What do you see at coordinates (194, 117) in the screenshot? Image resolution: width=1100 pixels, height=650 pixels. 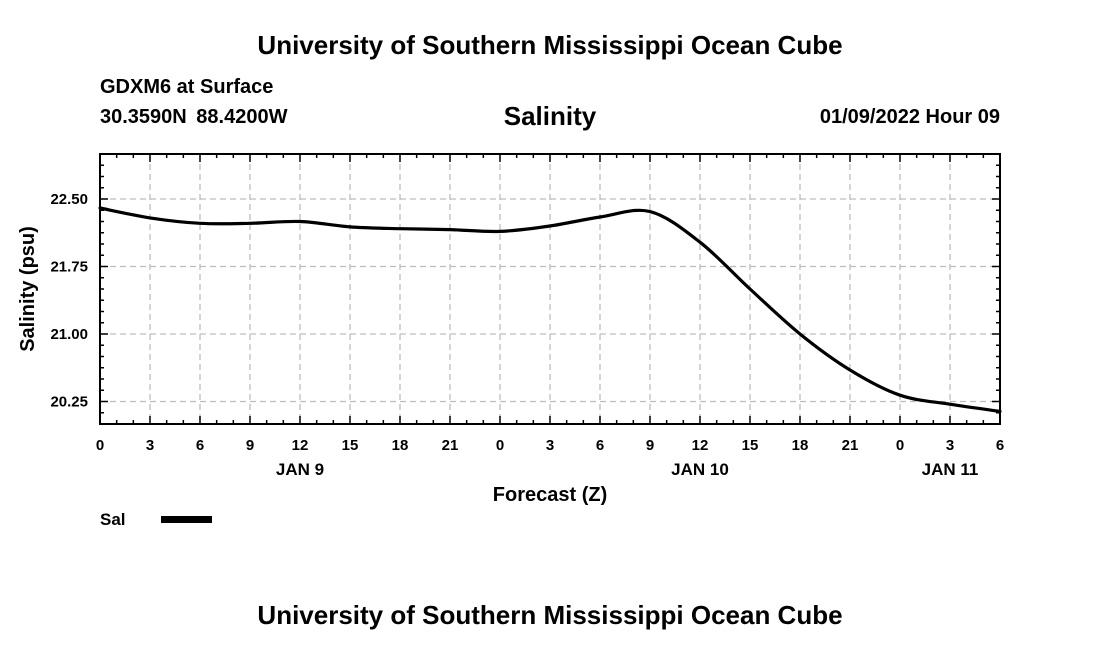 I see `coordinates-label: 30.3590N 88.4200W` at bounding box center [194, 117].